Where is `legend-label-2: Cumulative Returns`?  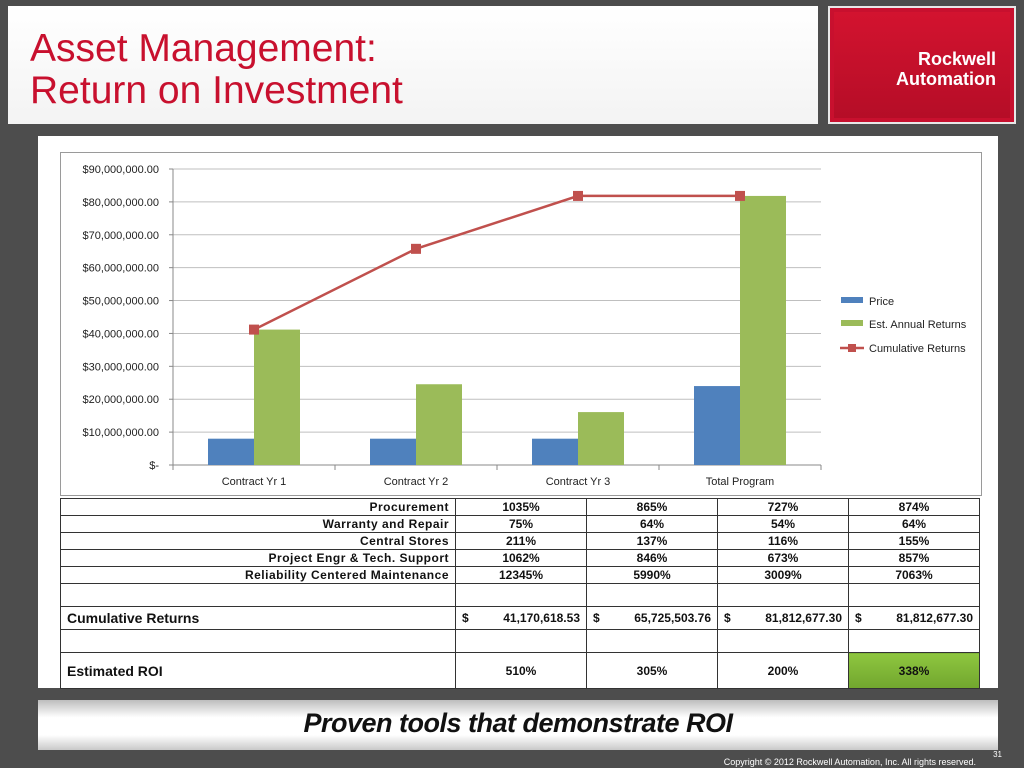 legend-label-2: Cumulative Returns is located at coordinates (917, 349).